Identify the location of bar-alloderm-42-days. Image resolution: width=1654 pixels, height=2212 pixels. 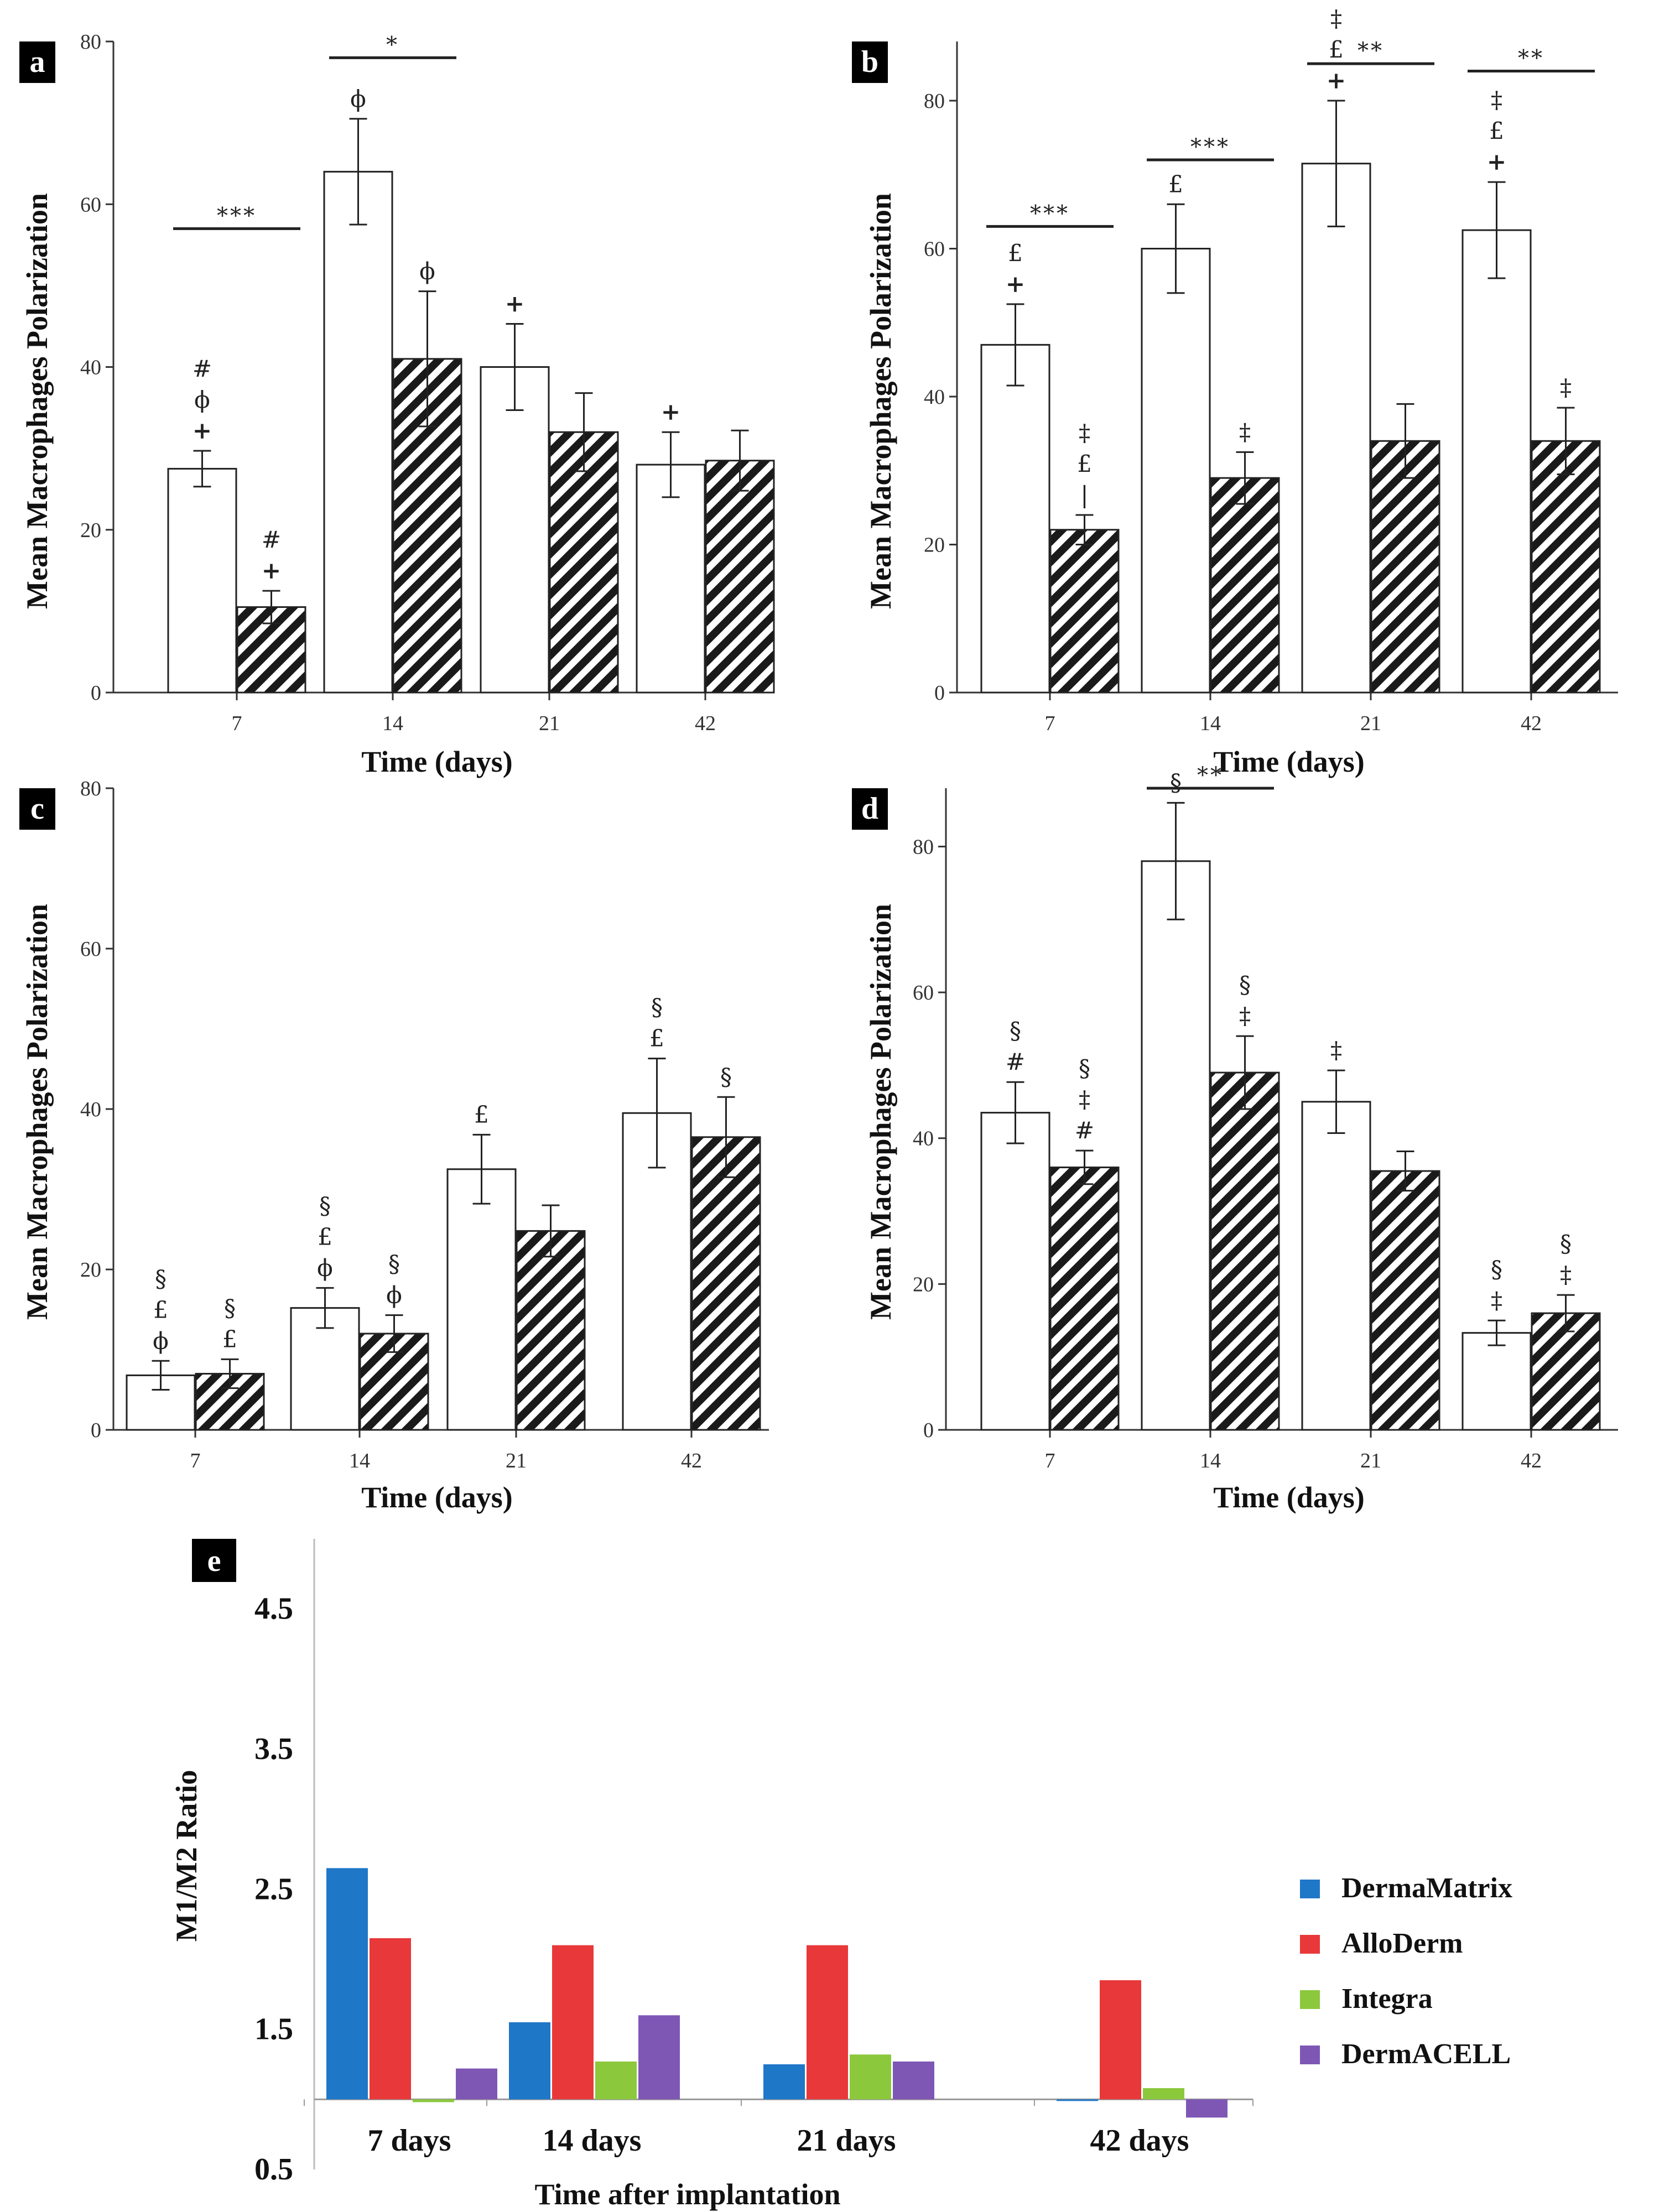
(1120, 2040).